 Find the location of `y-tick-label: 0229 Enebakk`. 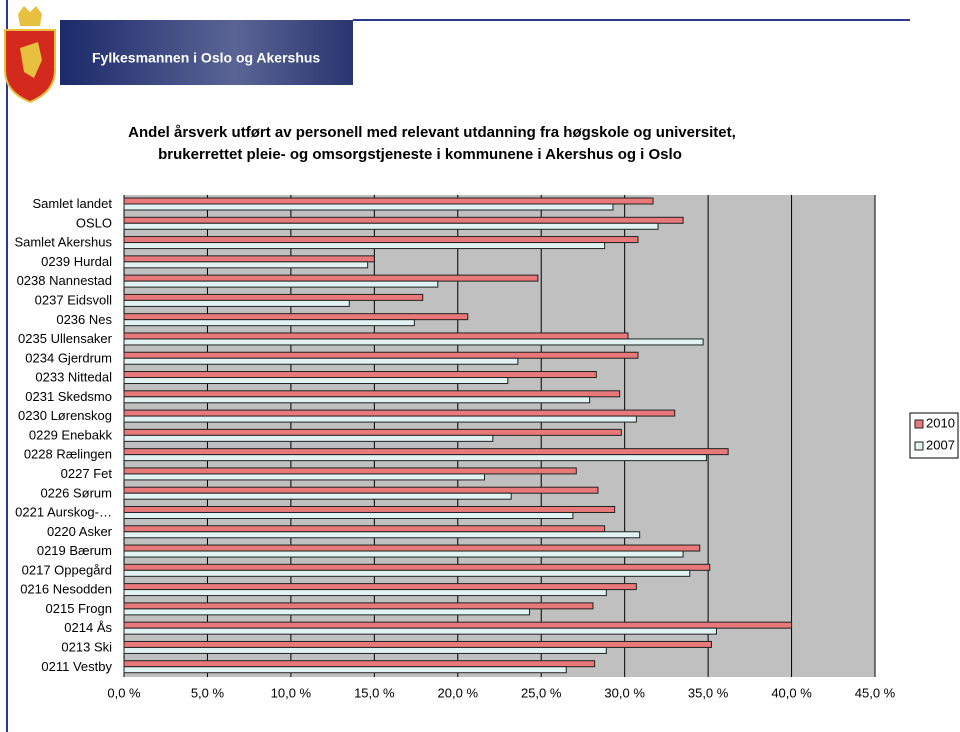

y-tick-label: 0229 Enebakk is located at coordinates (71, 434).